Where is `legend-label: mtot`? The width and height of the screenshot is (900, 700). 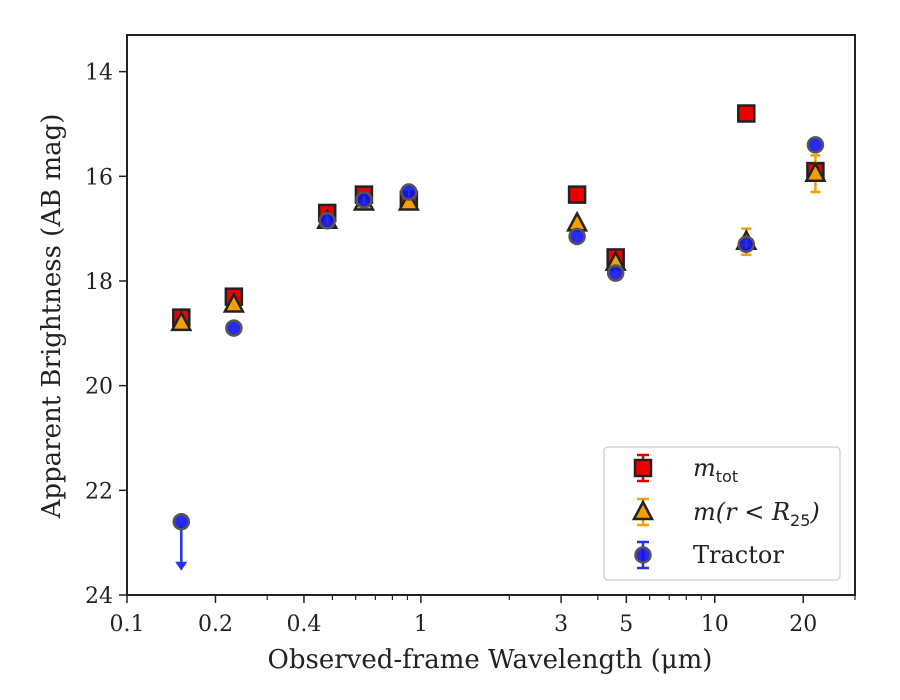
legend-label: mtot is located at coordinates (715, 470).